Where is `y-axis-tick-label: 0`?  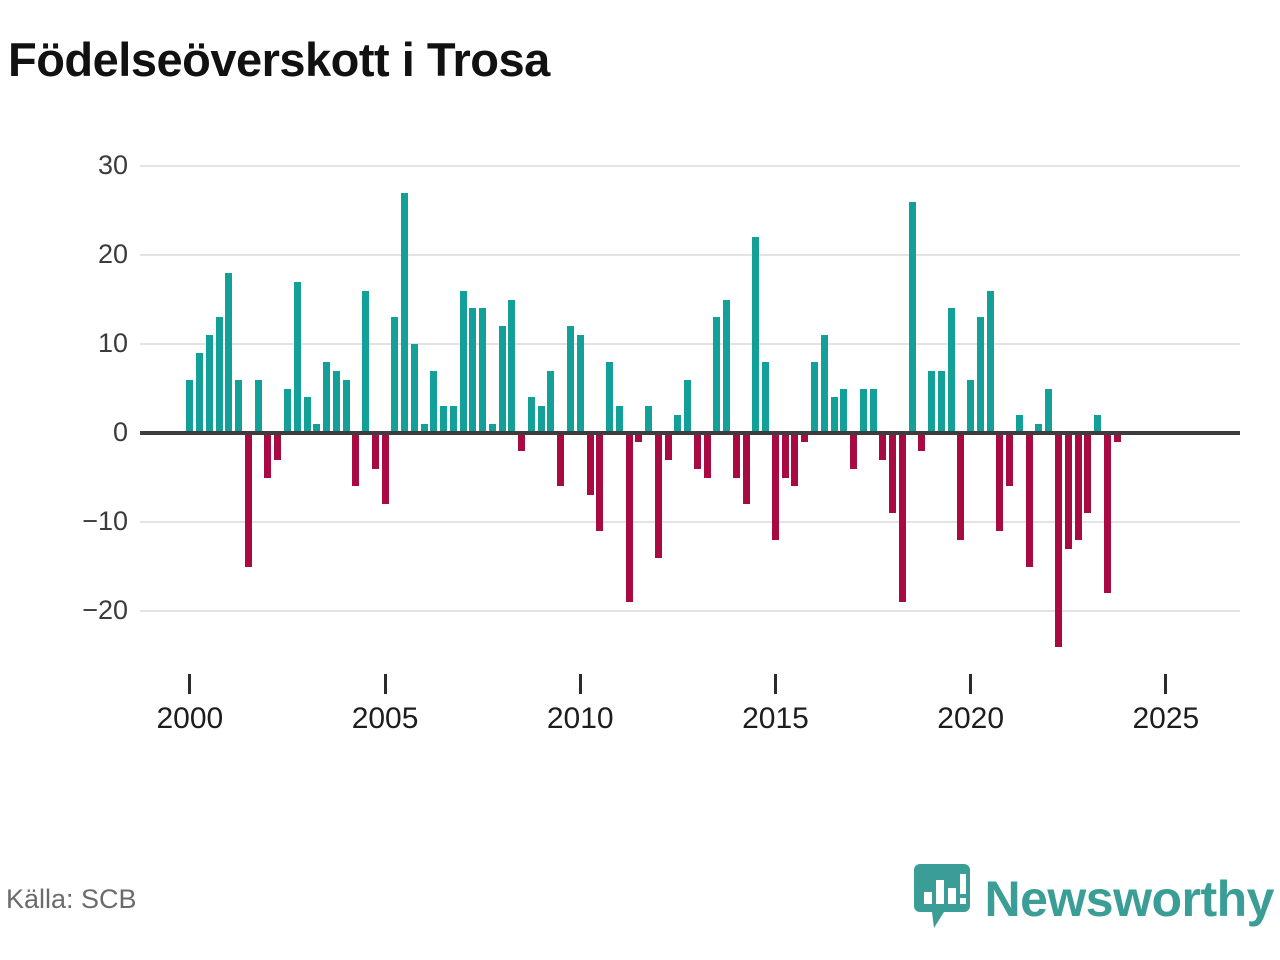
y-axis-tick-label: 0 is located at coordinates (120, 432).